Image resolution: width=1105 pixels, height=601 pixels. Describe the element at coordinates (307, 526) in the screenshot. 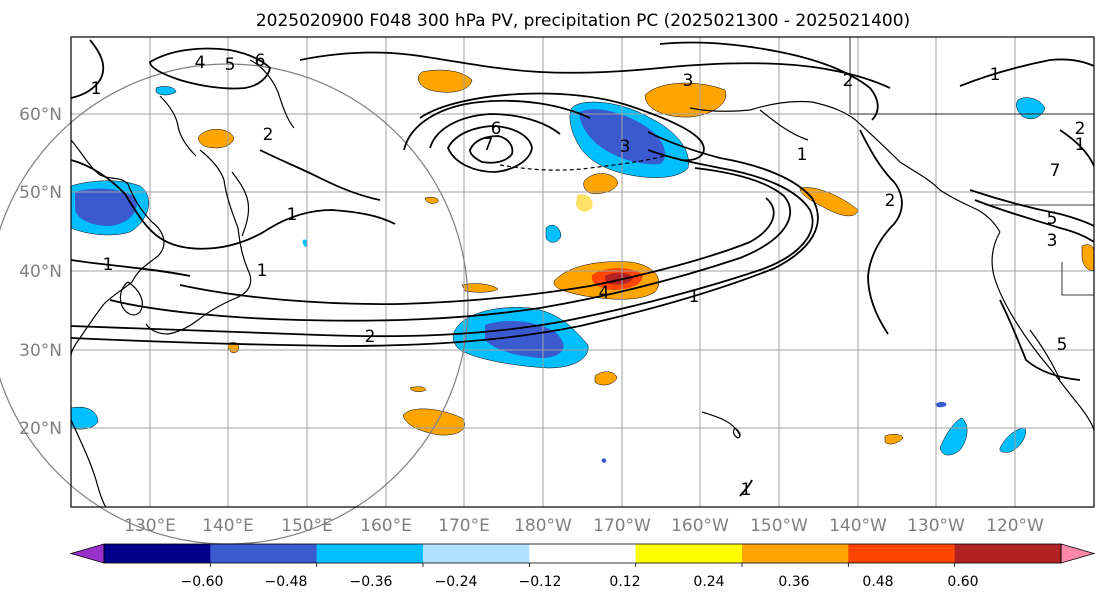

I see `longitude-label: 150°E` at that location.